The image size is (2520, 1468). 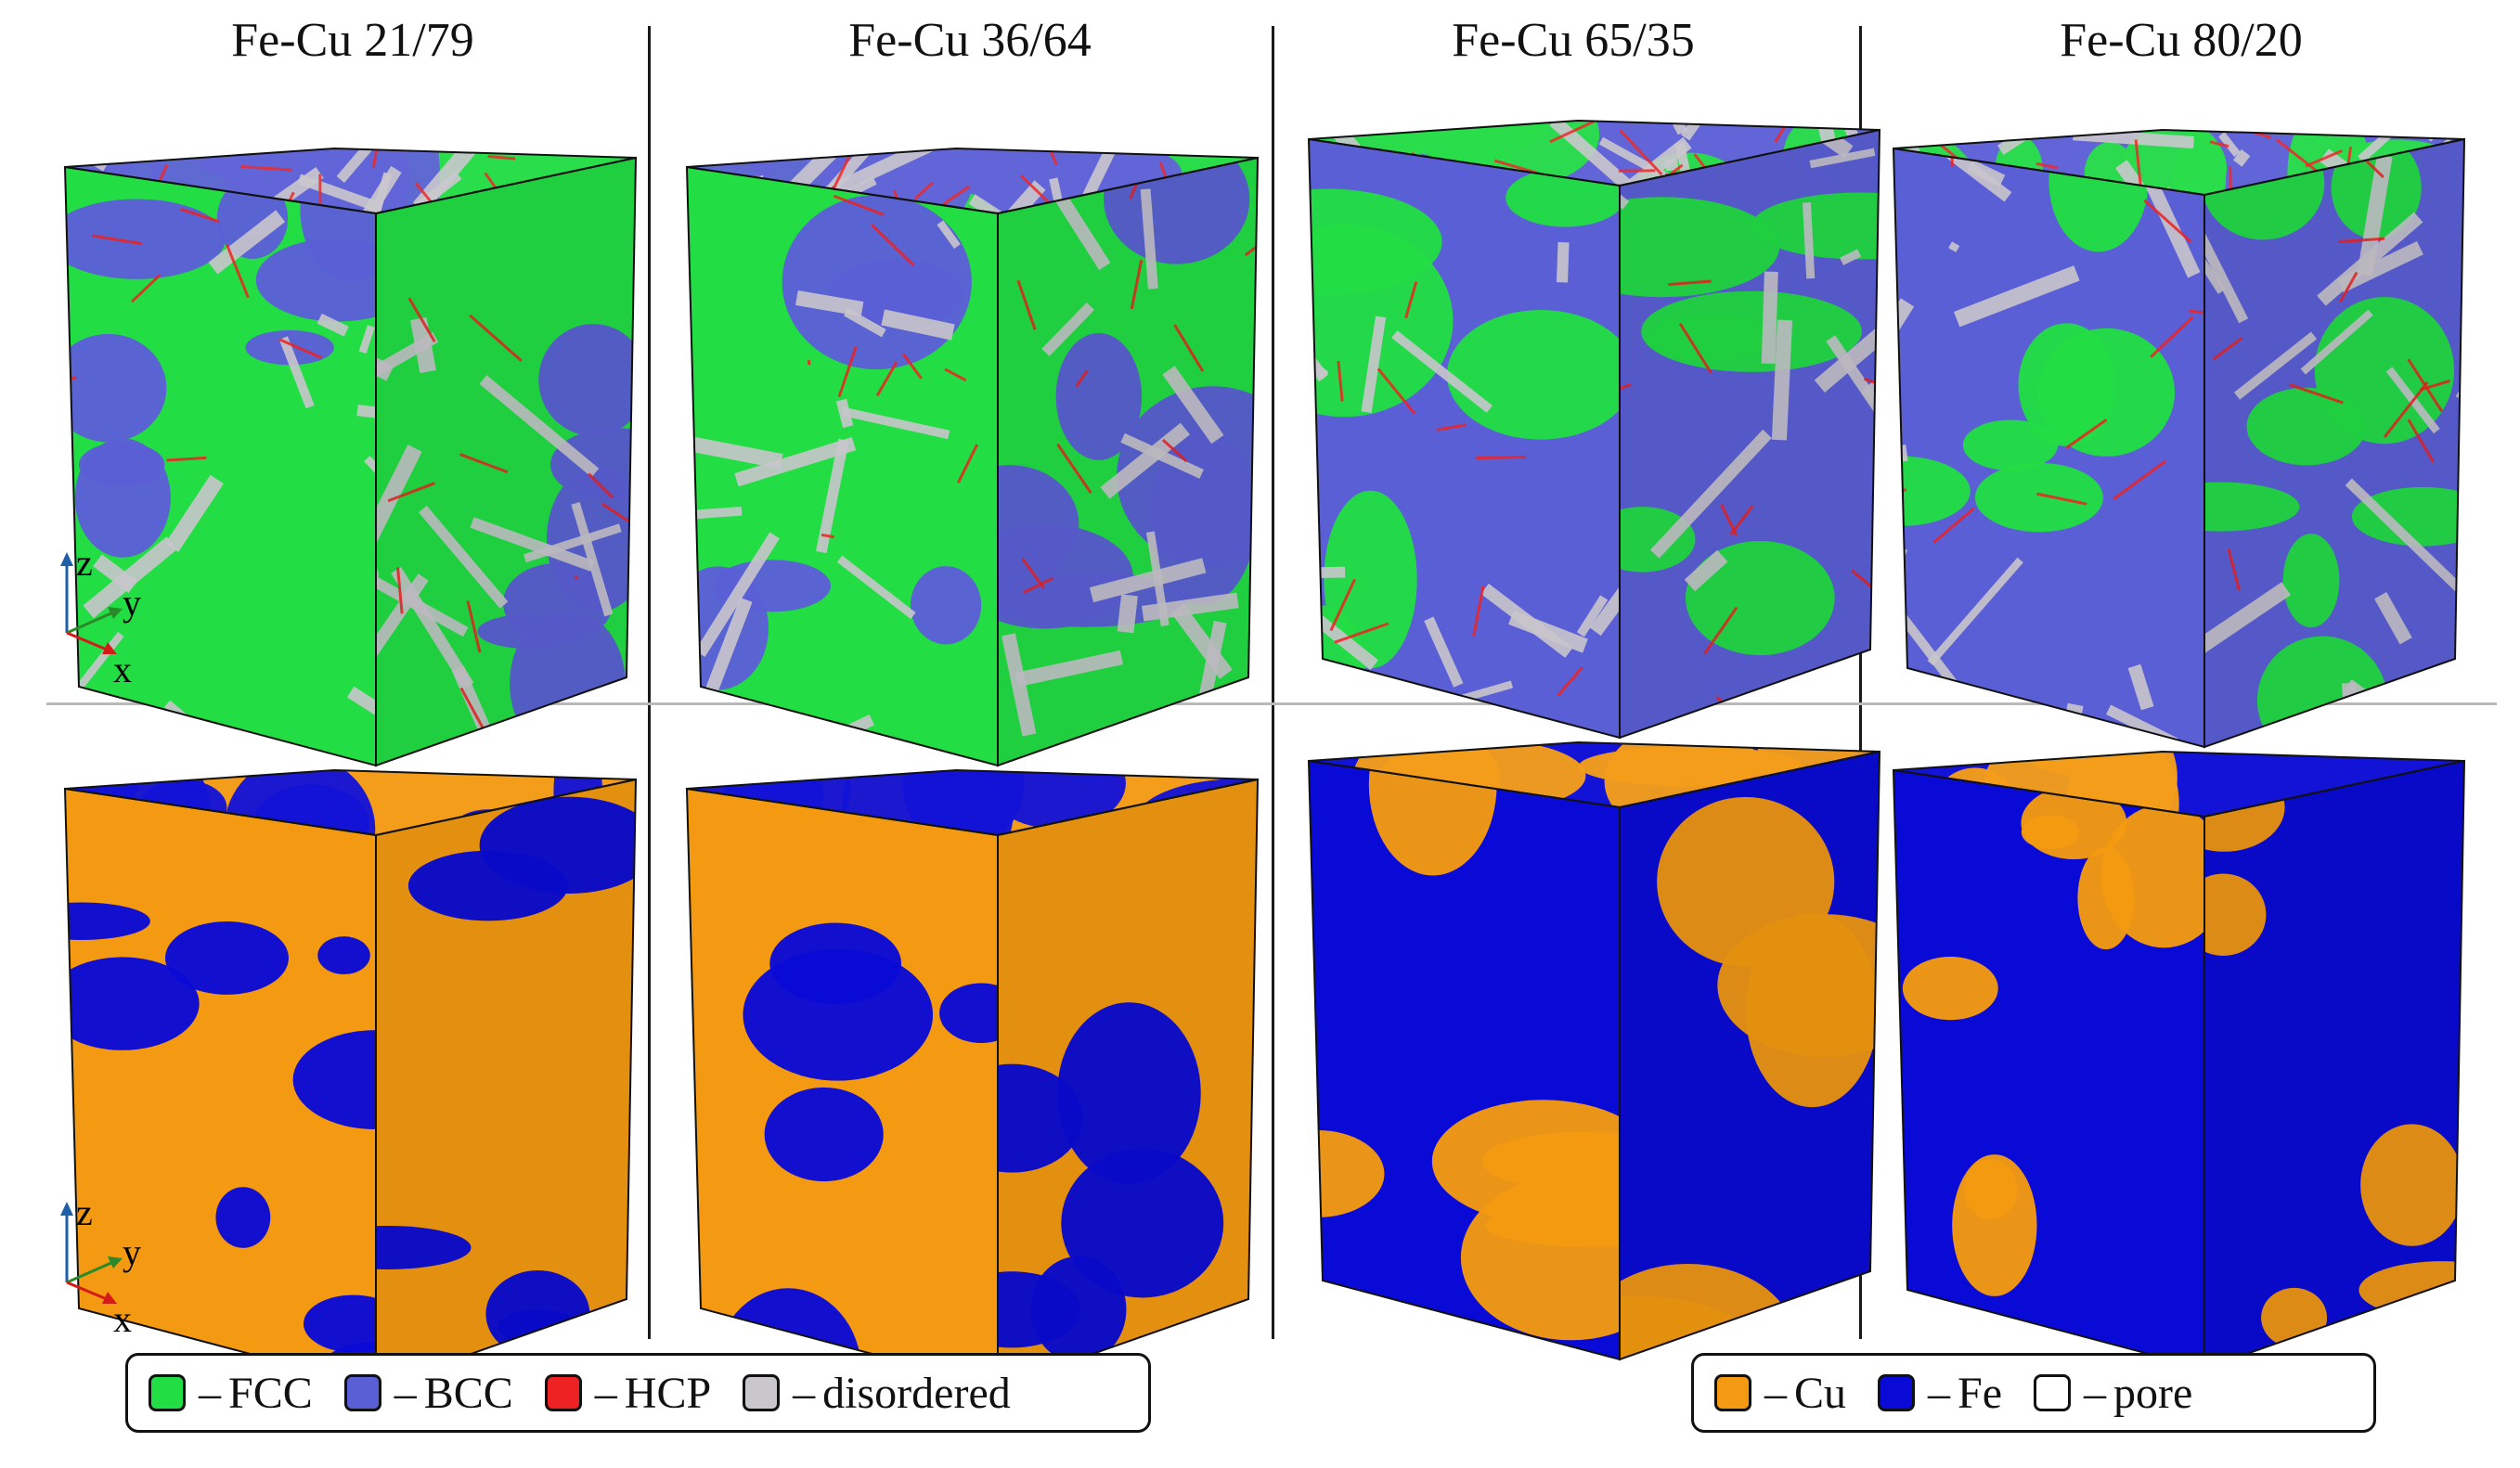 I want to click on axes-triad-bottom: z y x, so click(x=100, y=1266).